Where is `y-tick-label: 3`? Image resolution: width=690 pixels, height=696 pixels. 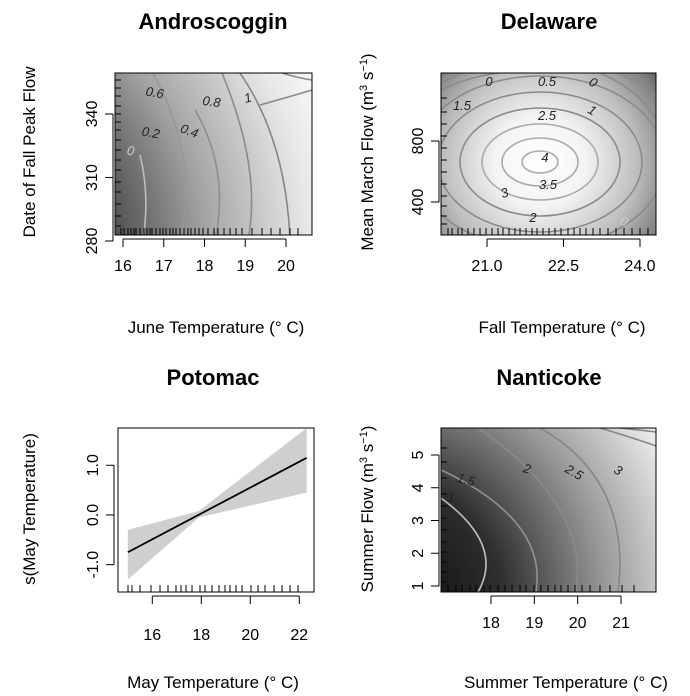 y-tick-label: 3 is located at coordinates (418, 520).